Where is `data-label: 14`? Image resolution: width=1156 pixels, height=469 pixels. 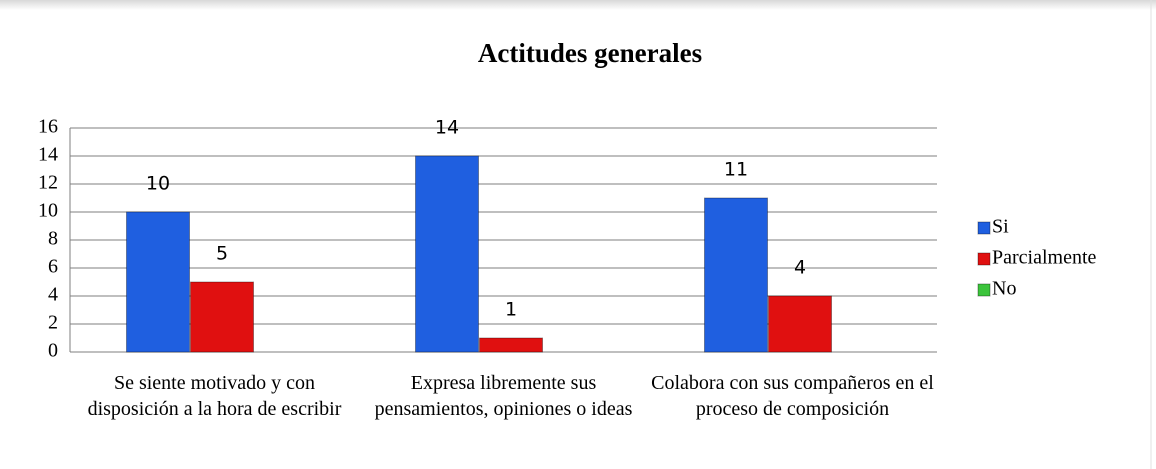
data-label: 14 is located at coordinates (447, 128).